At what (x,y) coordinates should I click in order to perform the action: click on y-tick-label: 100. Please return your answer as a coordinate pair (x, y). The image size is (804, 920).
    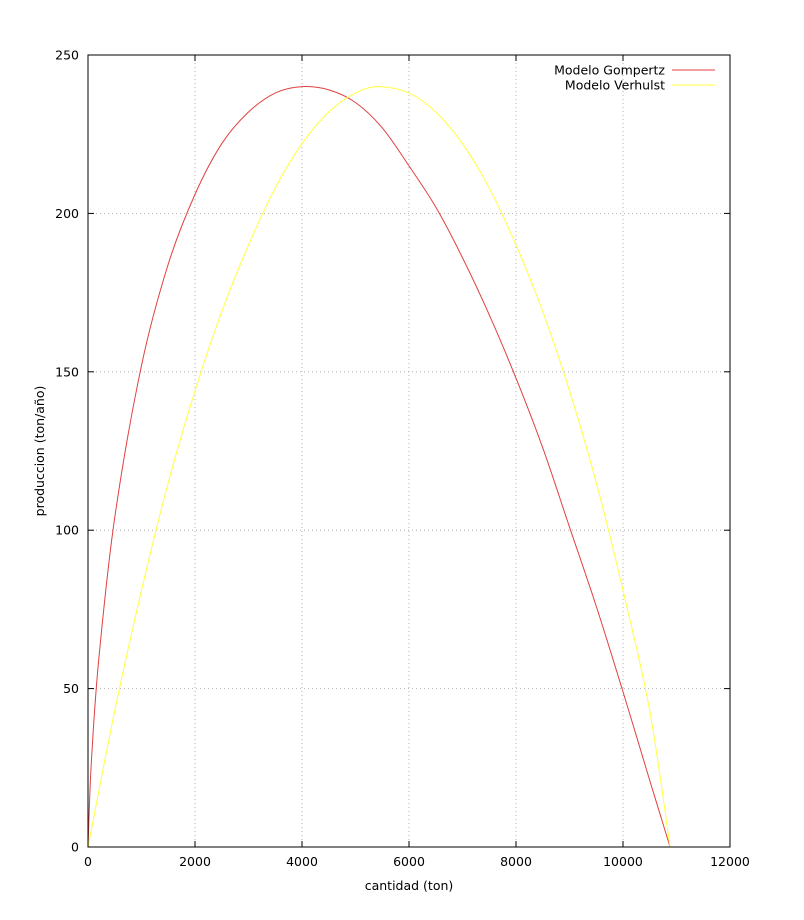
    Looking at the image, I should click on (67, 530).